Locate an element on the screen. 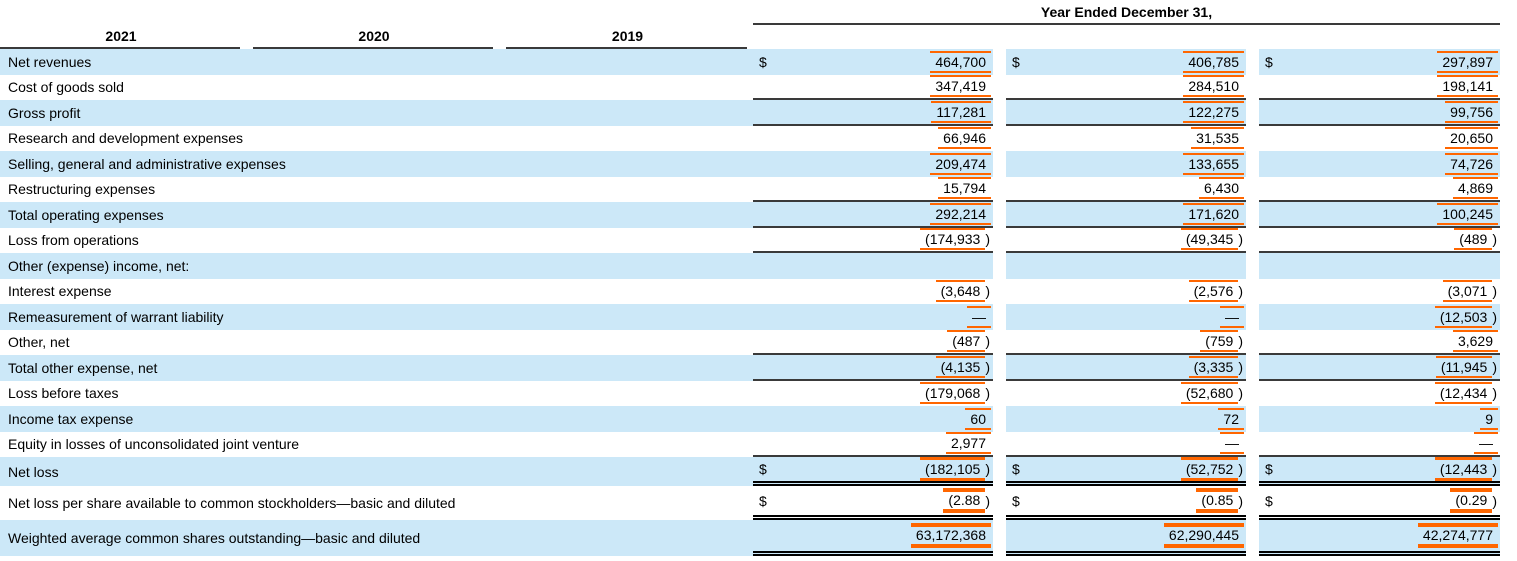  tagged-value: 74,726 is located at coordinates (1471, 163).